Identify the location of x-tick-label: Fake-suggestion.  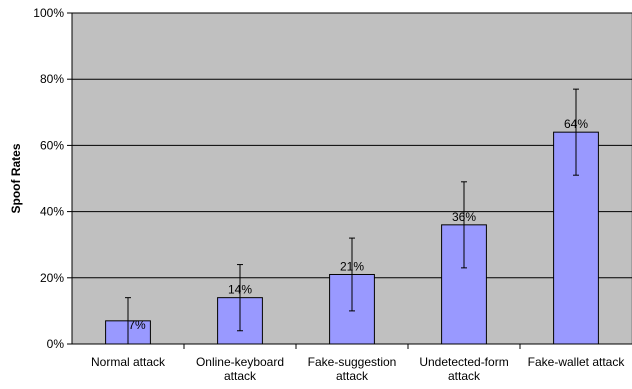
(352, 362).